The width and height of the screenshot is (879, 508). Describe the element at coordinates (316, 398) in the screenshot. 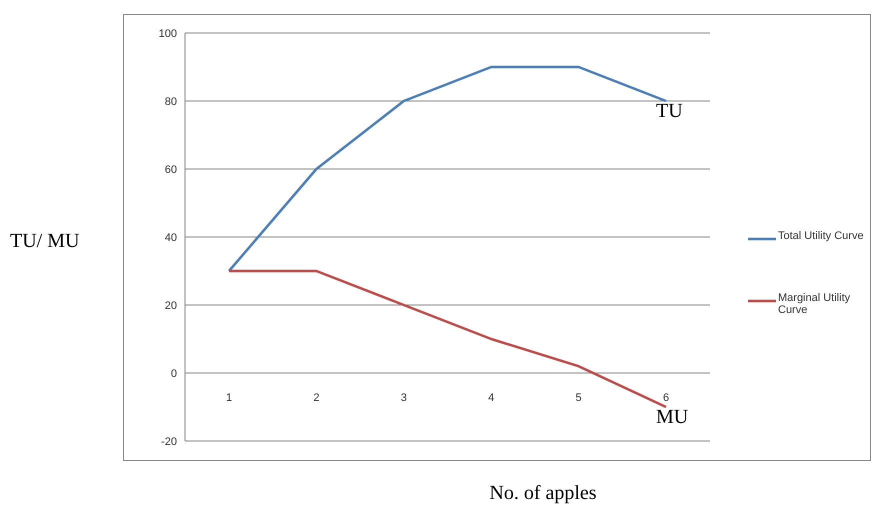

I see `x-tick-label: 2` at that location.